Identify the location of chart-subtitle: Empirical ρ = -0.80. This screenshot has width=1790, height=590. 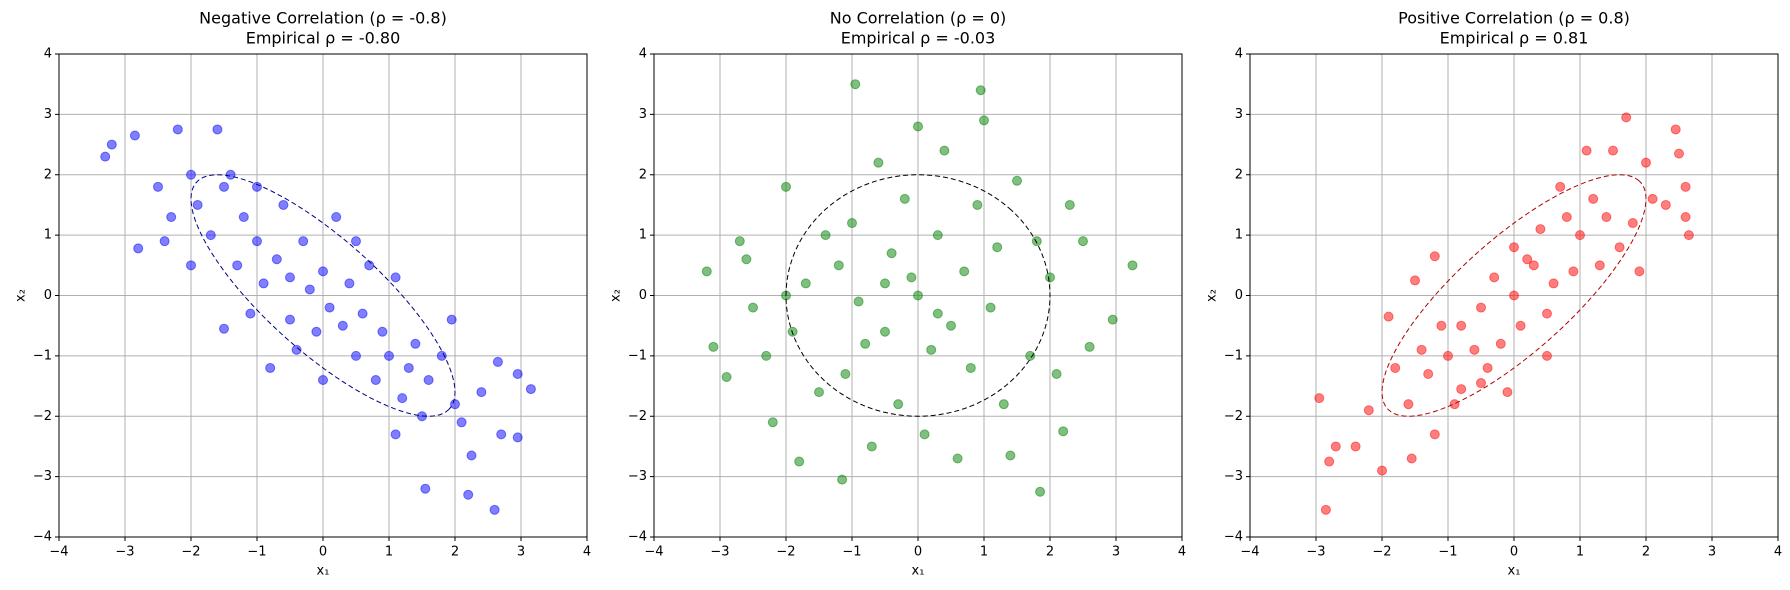
(323, 38).